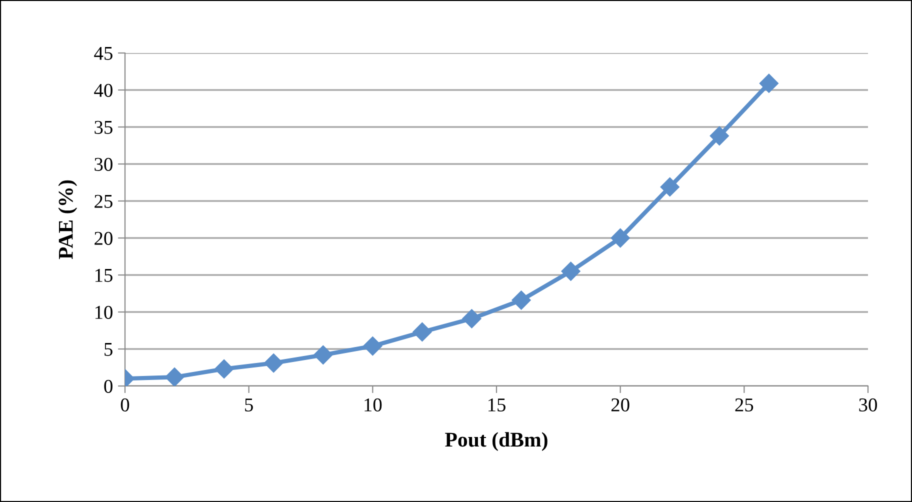 This screenshot has width=912, height=502. I want to click on y-tick-label: 45, so click(103, 53).